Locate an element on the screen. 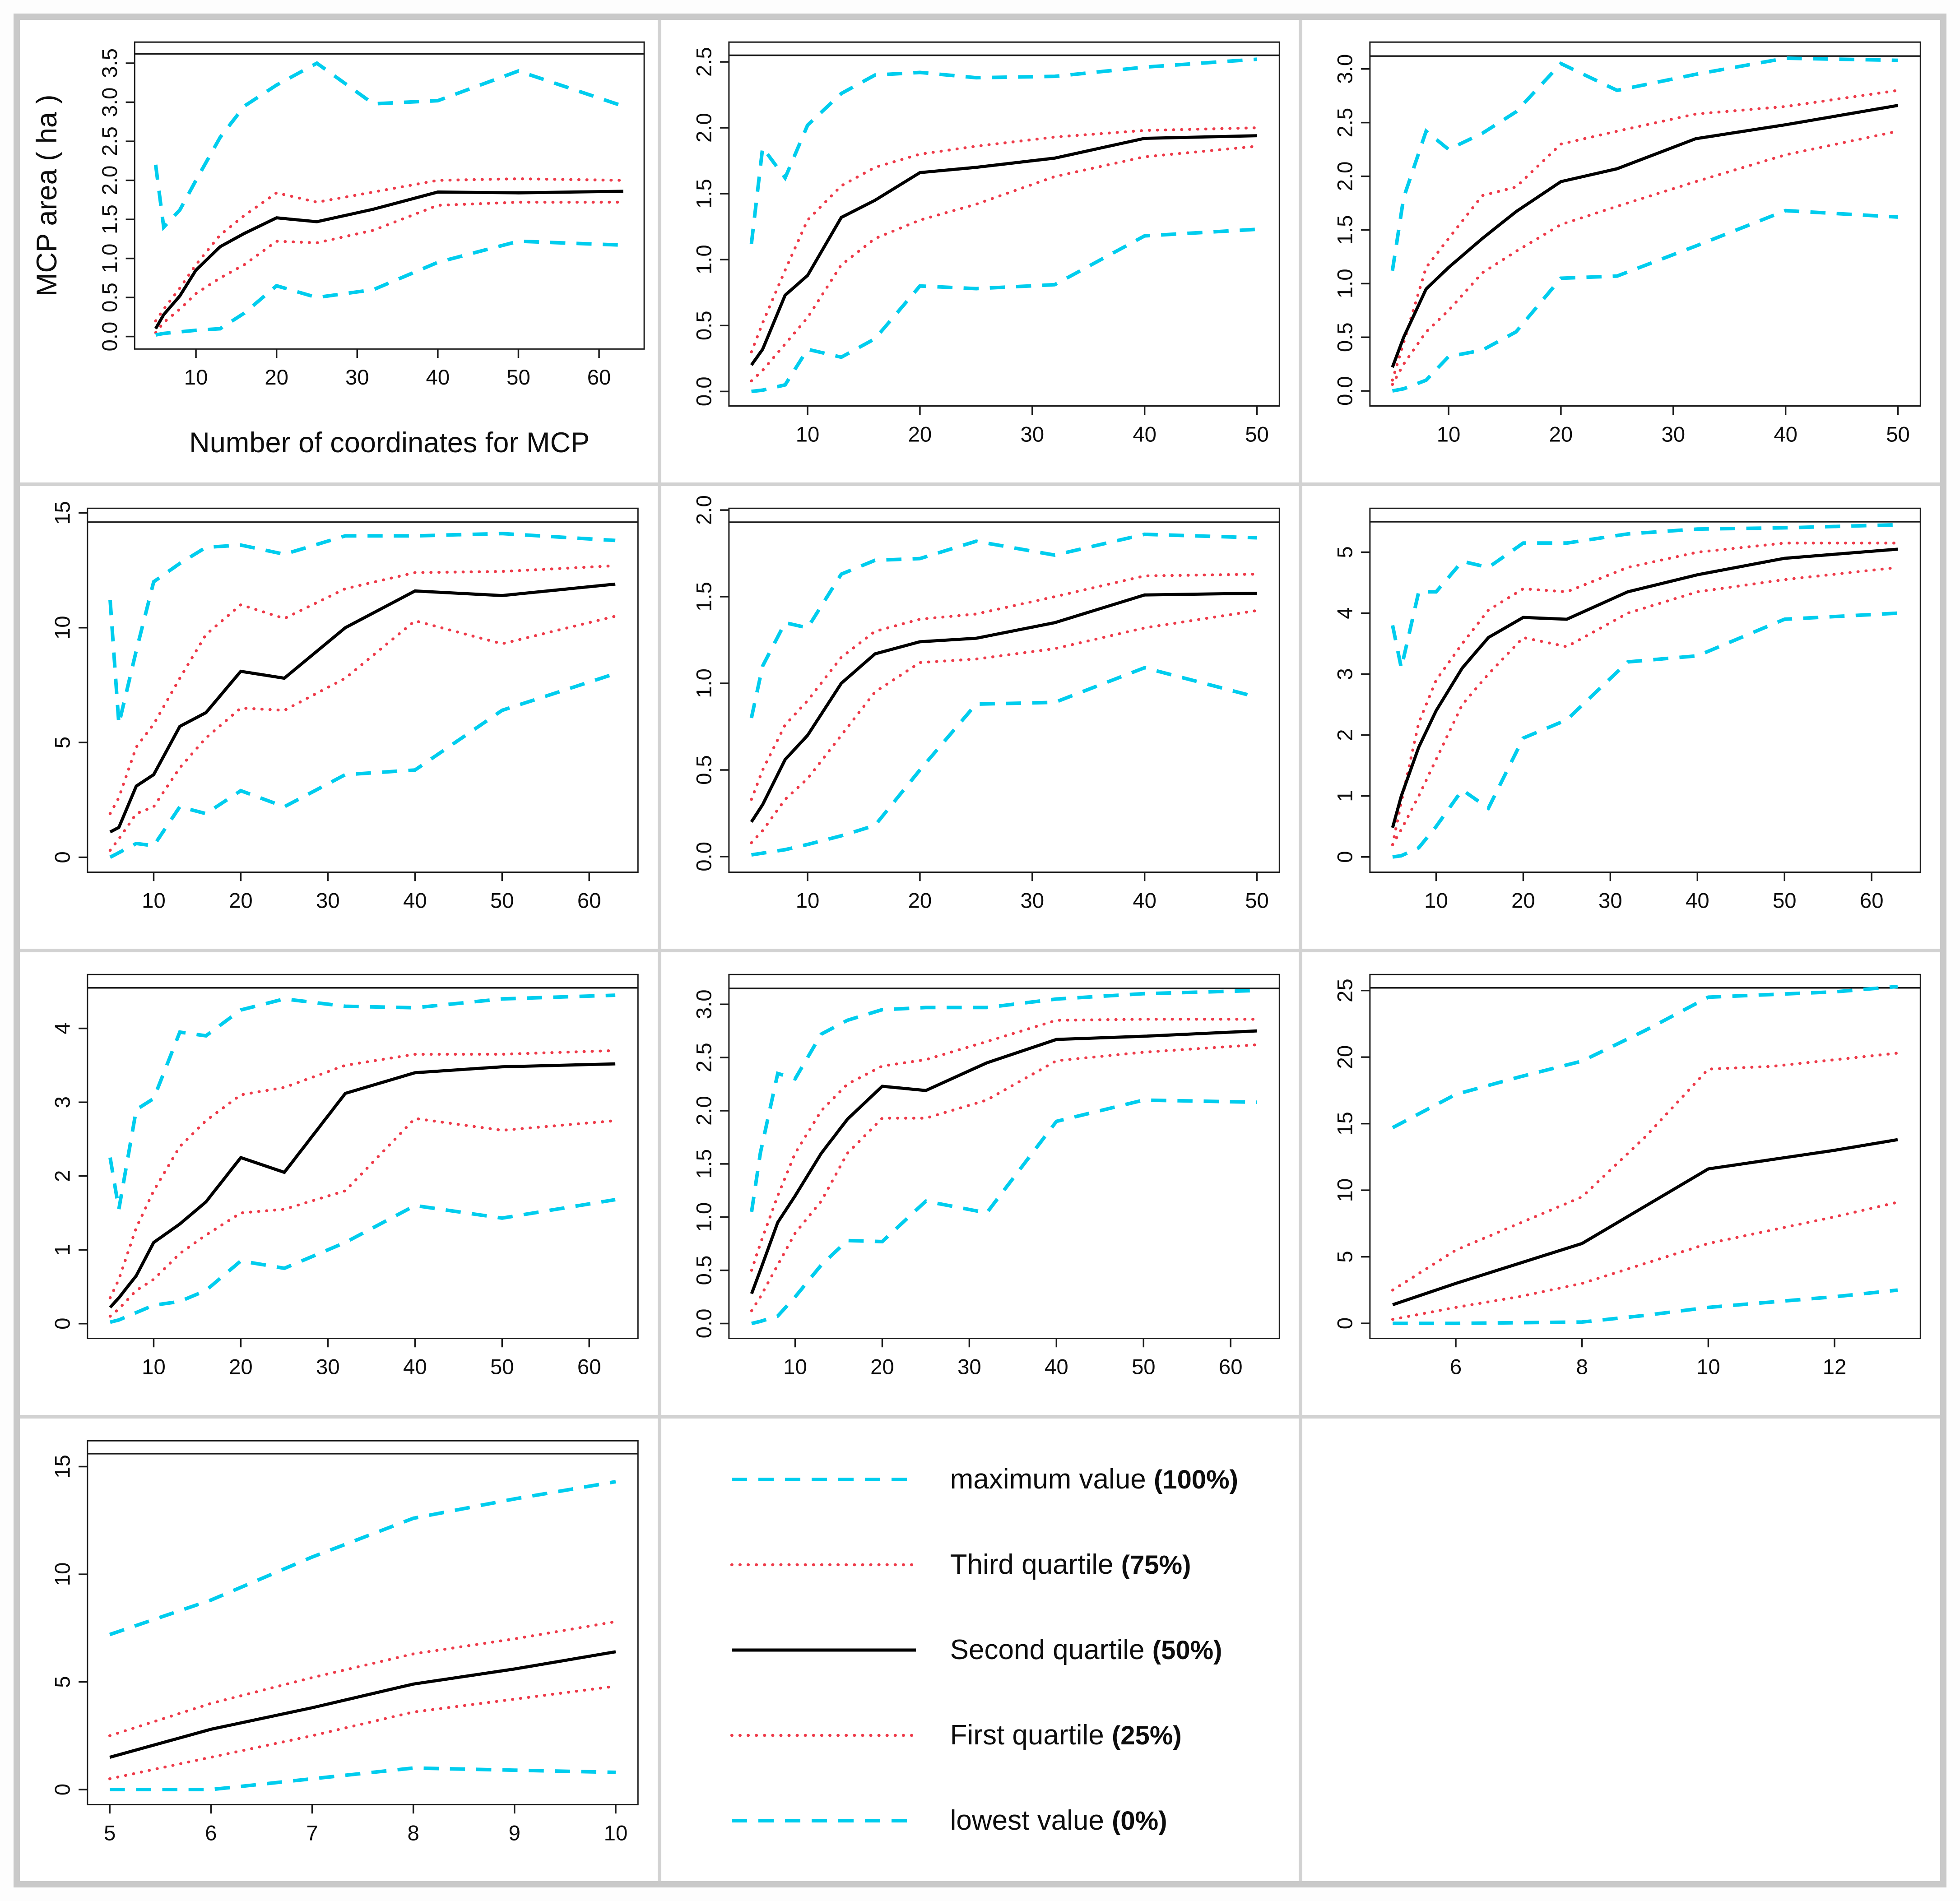 The height and width of the screenshot is (1901, 1960). panel-7-plot: 10 20 30 40 50 60 0 1 2 3 4 is located at coordinates (345, 1176).